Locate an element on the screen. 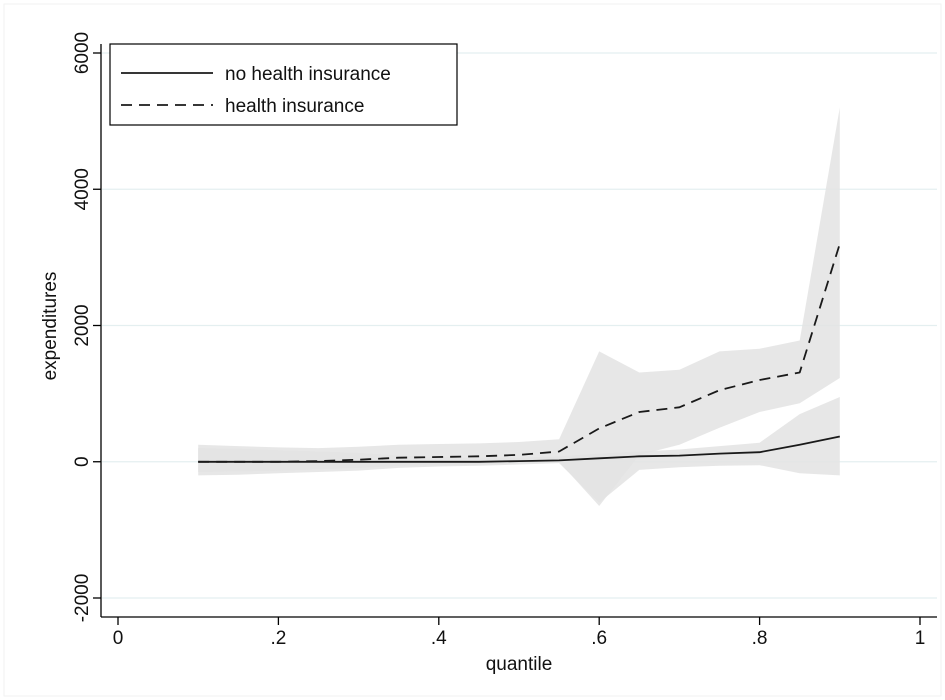 This screenshot has width=945, height=700. y-tick-label: 2000 is located at coordinates (82, 325).